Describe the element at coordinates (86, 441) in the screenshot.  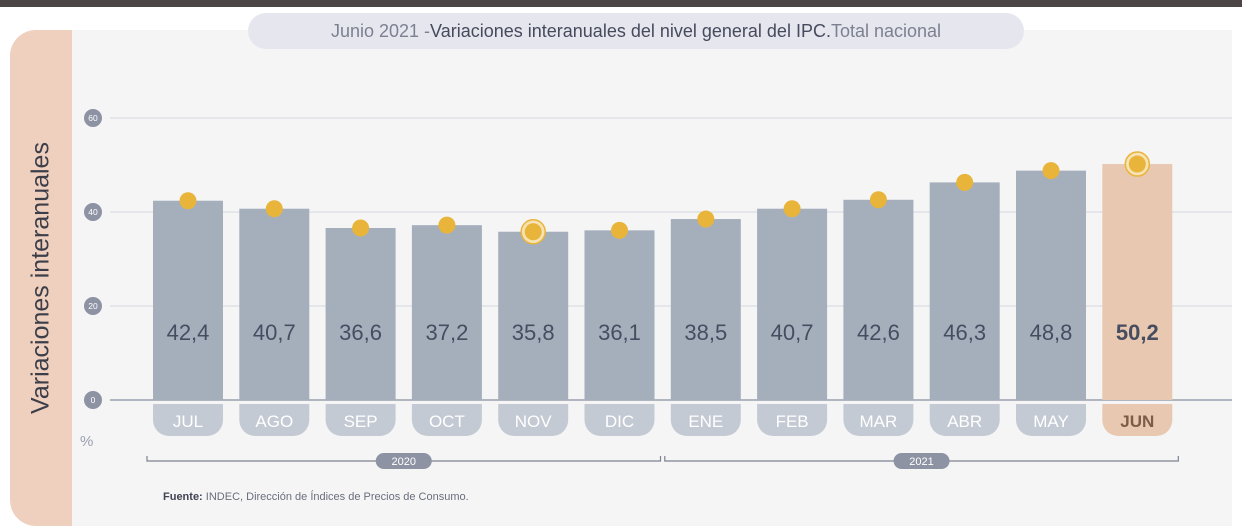
I see `y-unit-label: %` at that location.